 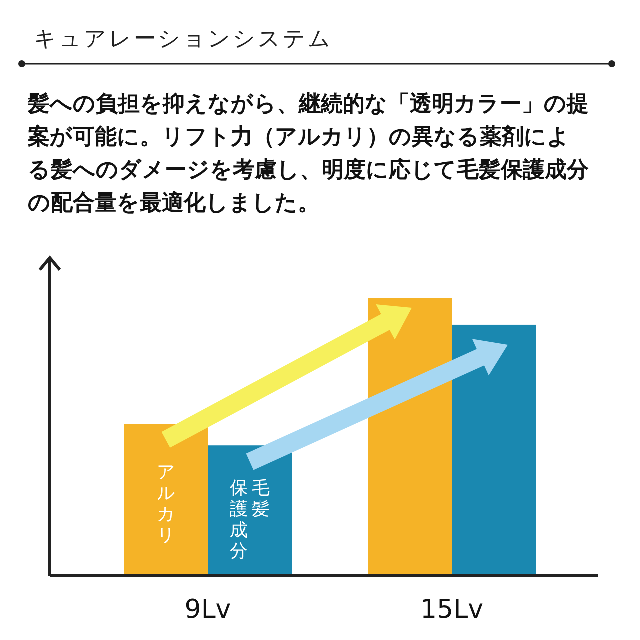 I want to click on chart-title: キュアレーションシステム, so click(x=183, y=39).